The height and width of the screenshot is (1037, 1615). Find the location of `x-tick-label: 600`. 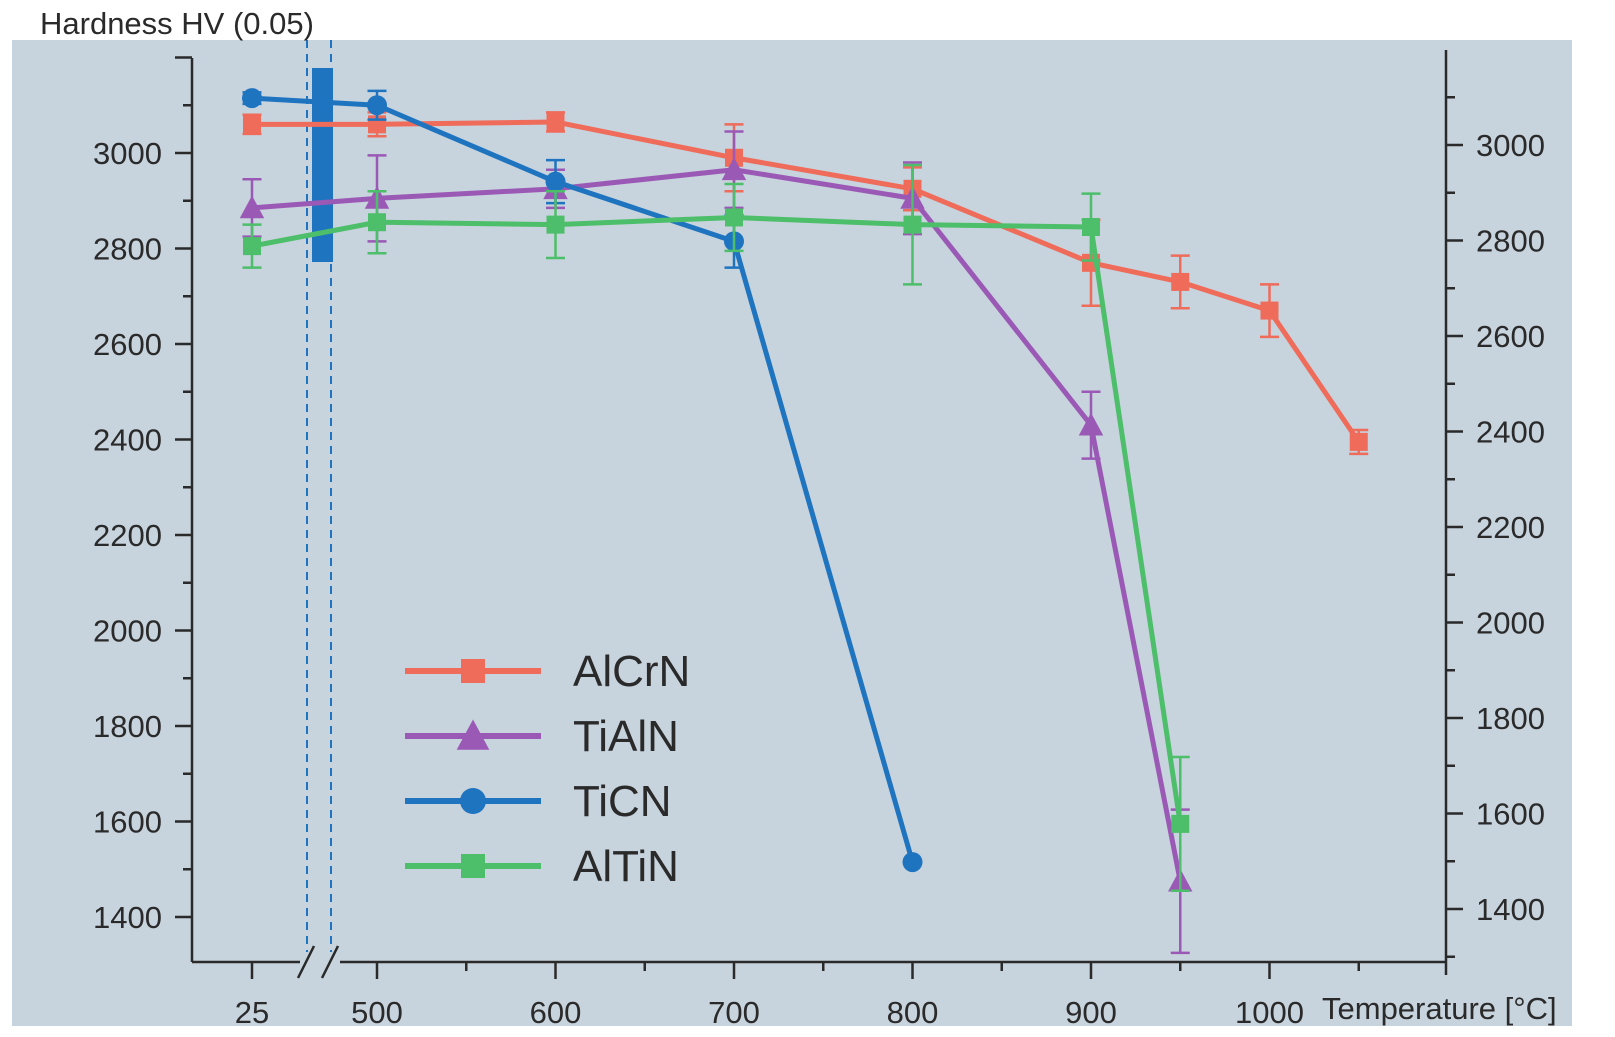

x-tick-label: 600 is located at coordinates (556, 1012).